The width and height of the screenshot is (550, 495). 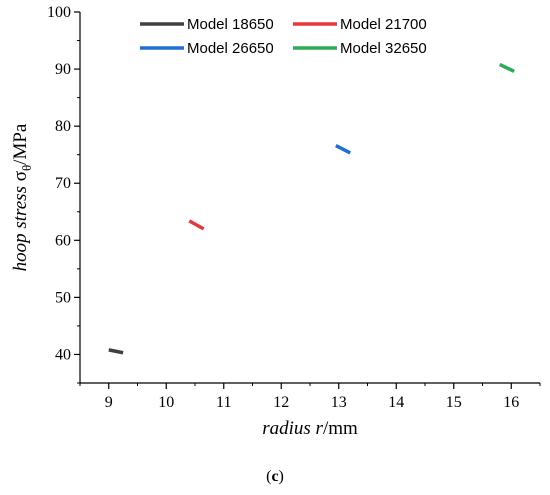 I want to click on x-tick-label: 14, so click(x=396, y=402).